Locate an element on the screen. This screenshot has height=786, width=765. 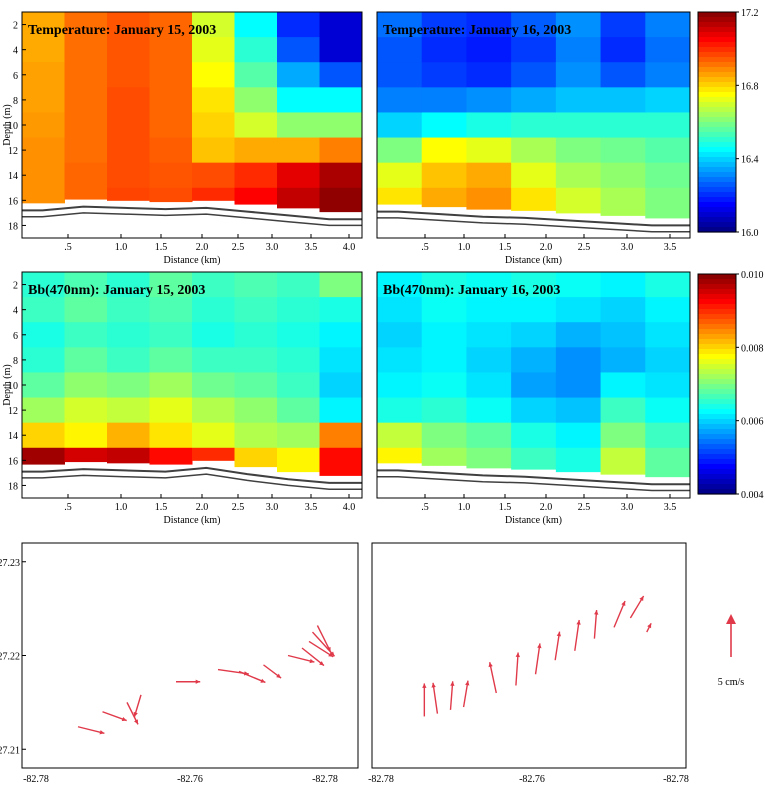
scale-label: 5 cm/s is located at coordinates (731, 682).